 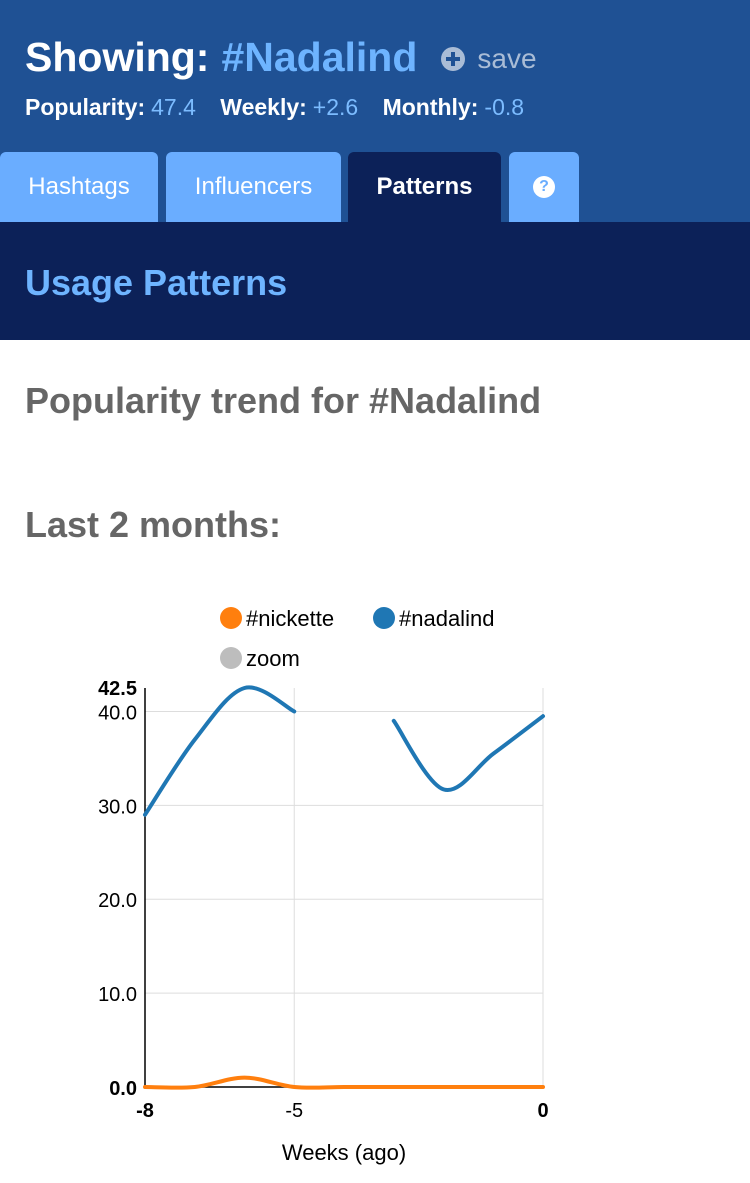 What do you see at coordinates (117, 901) in the screenshot?
I see `y-tick-label-2: 20.0` at bounding box center [117, 901].